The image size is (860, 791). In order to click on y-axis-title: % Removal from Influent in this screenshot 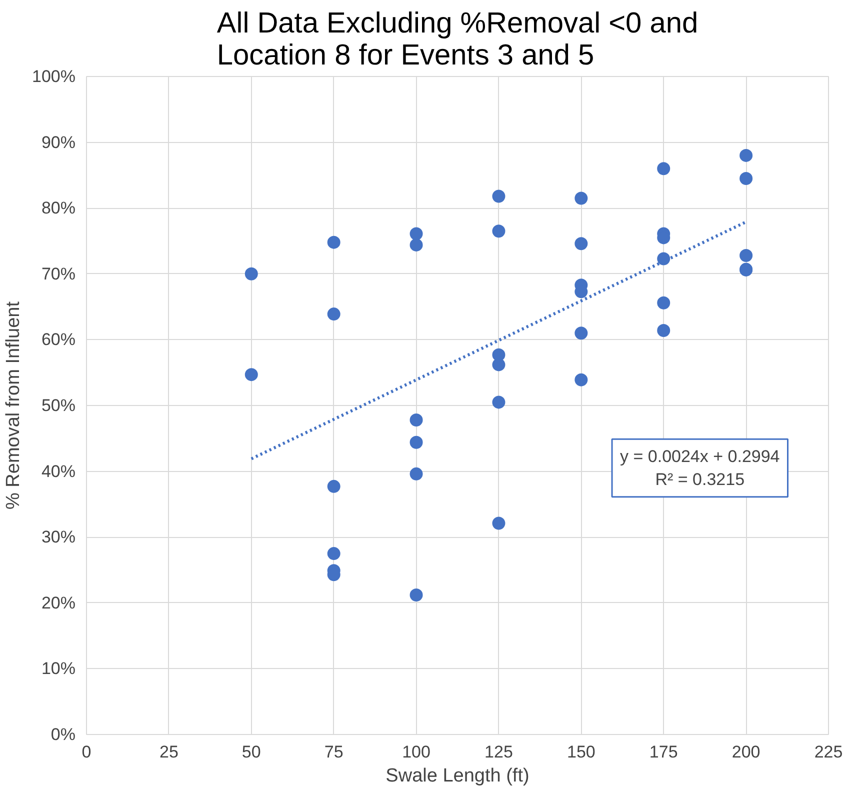, I will do `click(13, 405)`.